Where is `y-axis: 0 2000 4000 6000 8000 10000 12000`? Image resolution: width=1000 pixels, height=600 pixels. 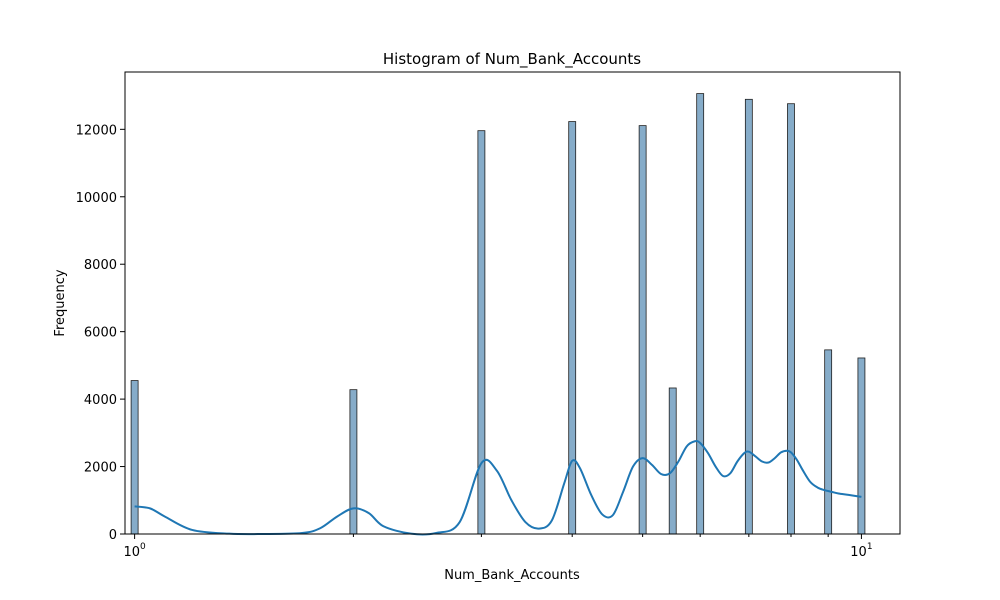
y-axis: 0 2000 4000 6000 8000 10000 12000 is located at coordinates (100, 333).